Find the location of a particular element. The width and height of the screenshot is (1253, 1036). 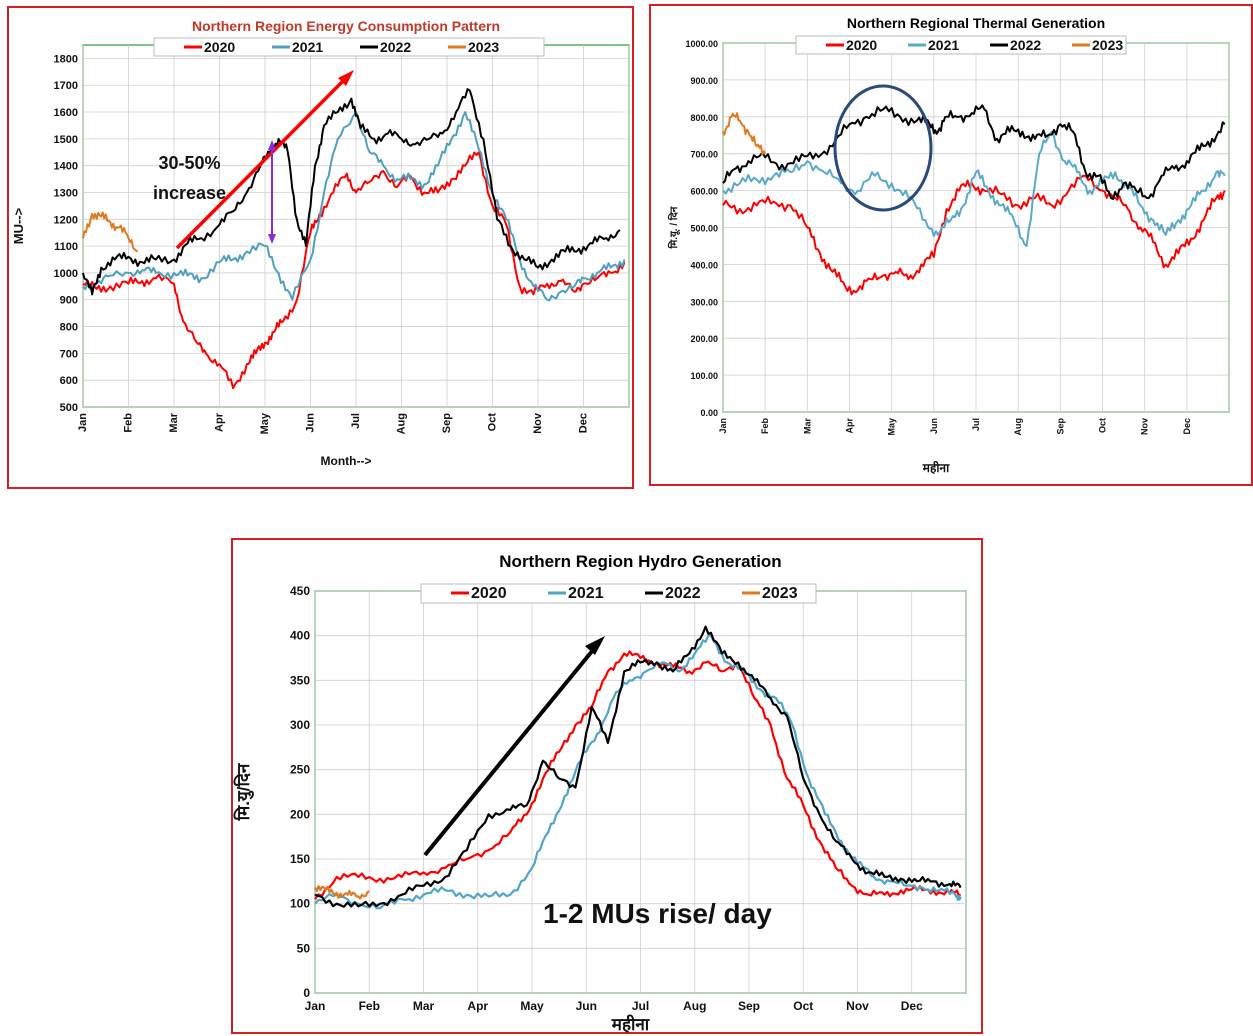

y-tick-label: 100 is located at coordinates (300, 904).